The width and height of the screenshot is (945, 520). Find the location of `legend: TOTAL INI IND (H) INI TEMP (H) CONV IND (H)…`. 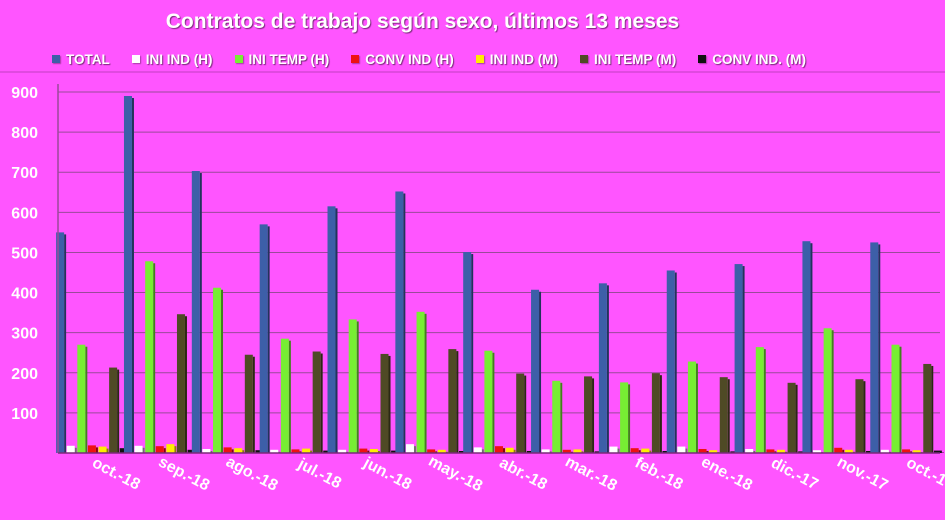

legend: TOTAL INI IND (H) INI TEMP (H) CONV IND (H)… is located at coordinates (497, 59).